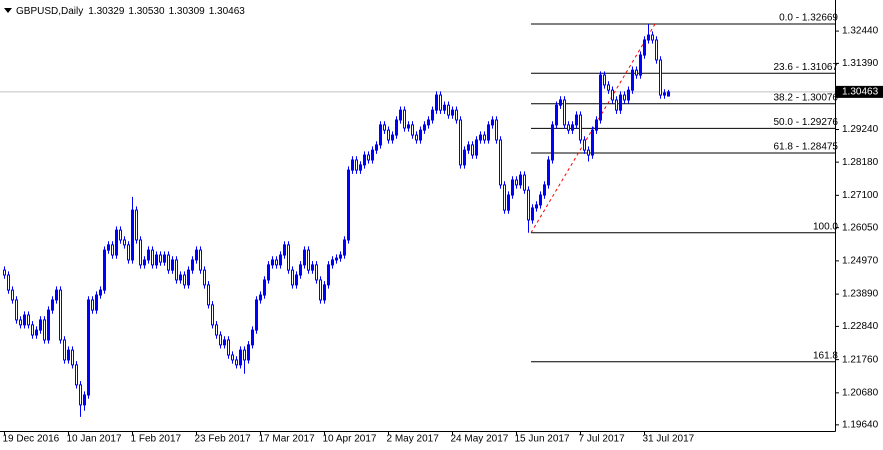 This screenshot has height=450, width=883. I want to click on fib-label: 0.0 - 1.32669, so click(808, 18).